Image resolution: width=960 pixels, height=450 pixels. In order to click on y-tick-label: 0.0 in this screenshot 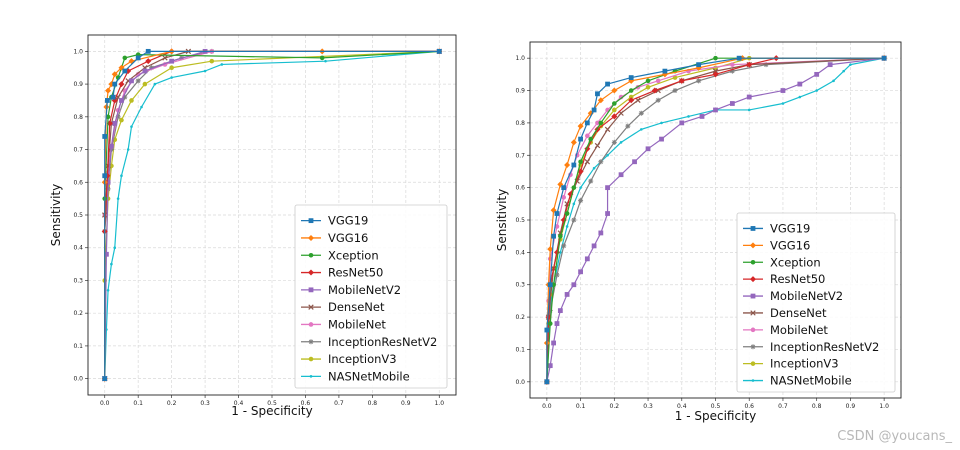, I will do `click(78, 379)`.